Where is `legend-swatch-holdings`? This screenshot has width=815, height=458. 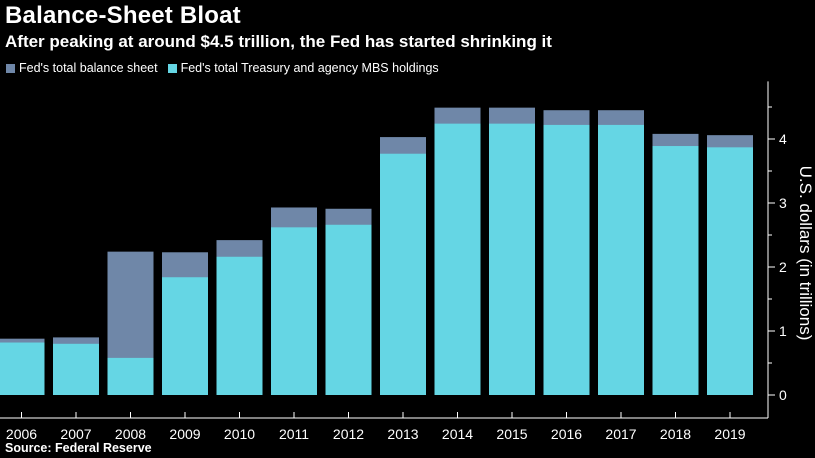 legend-swatch-holdings is located at coordinates (172, 68).